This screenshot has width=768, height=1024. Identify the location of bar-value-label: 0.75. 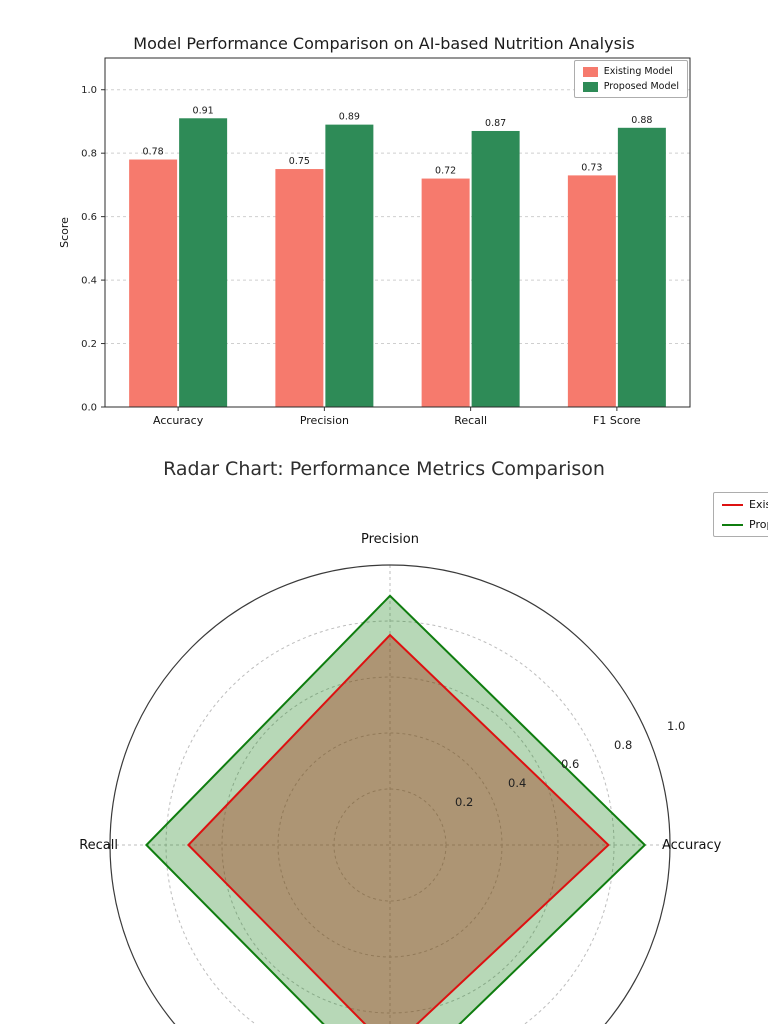
(299, 161).